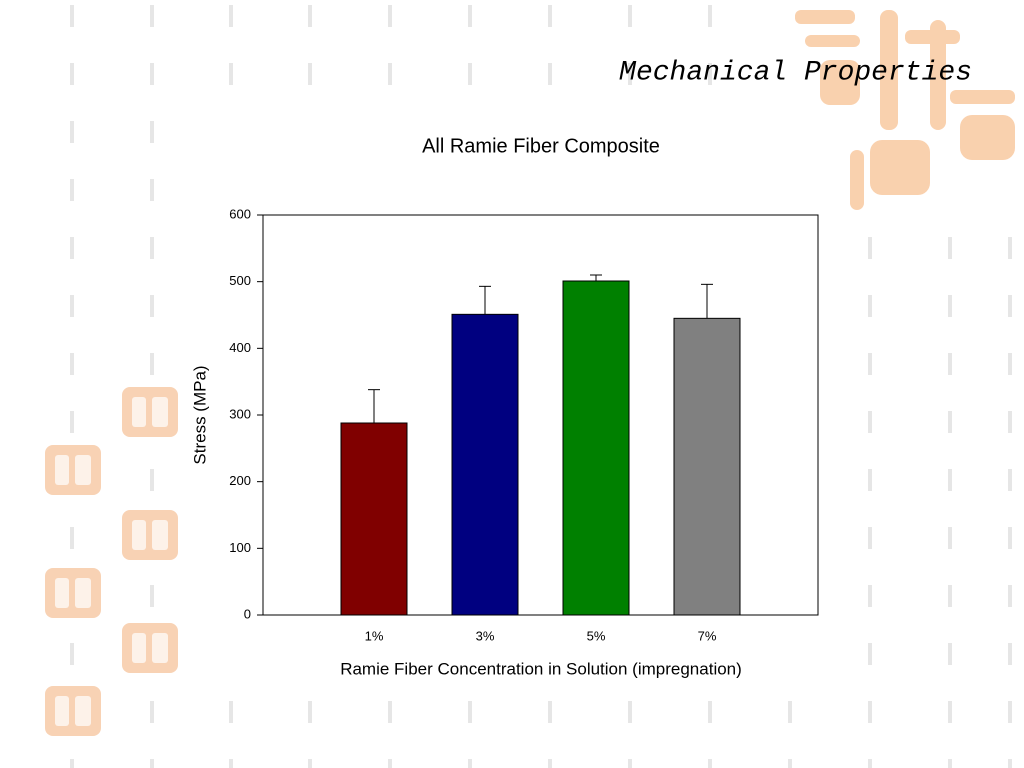  Describe the element at coordinates (707, 635) in the screenshot. I see `x-tick-label: 7%` at that location.